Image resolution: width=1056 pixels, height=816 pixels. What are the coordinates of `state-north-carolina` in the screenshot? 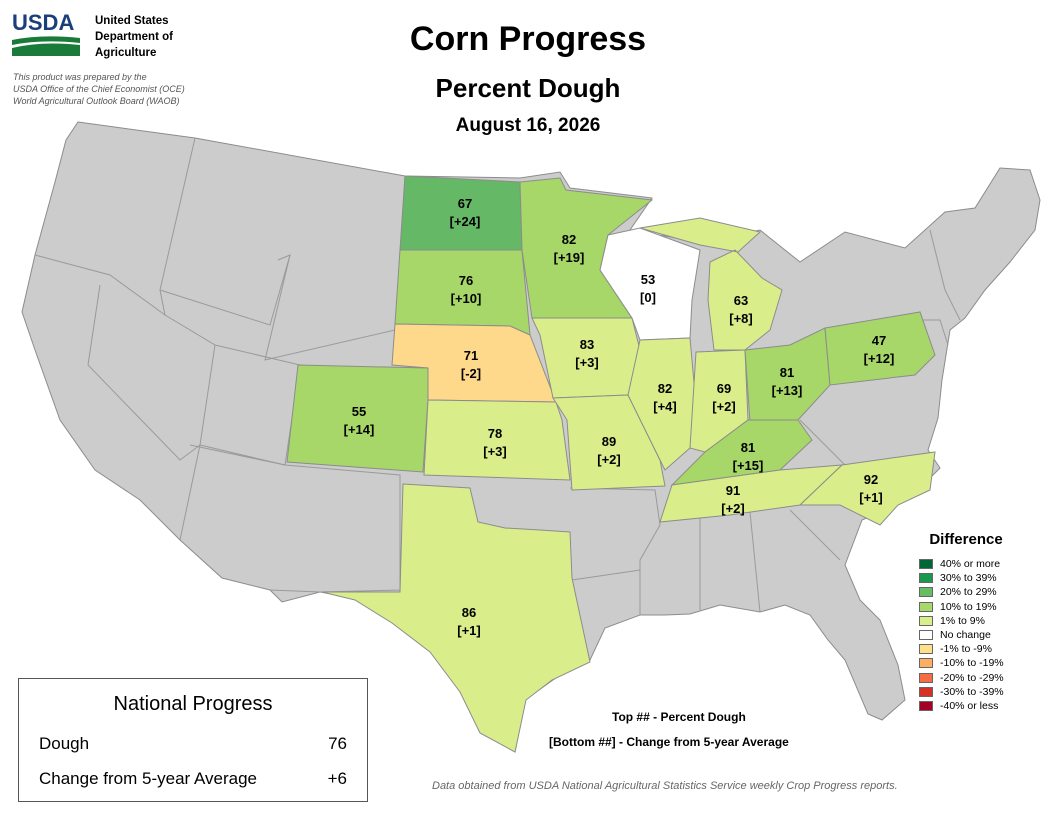 It's located at (867, 488).